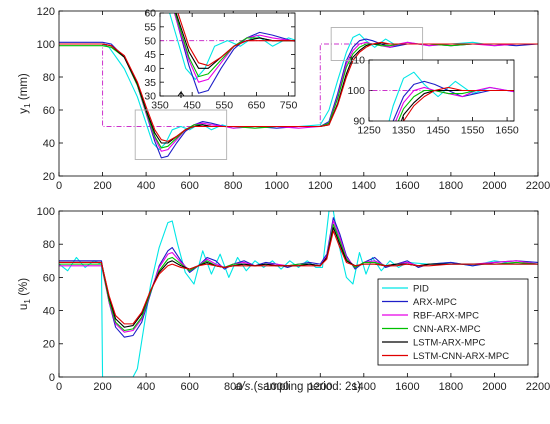 The width and height of the screenshot is (550, 424). I want to click on inset-1-y-tick-label: 40, so click(150, 69).